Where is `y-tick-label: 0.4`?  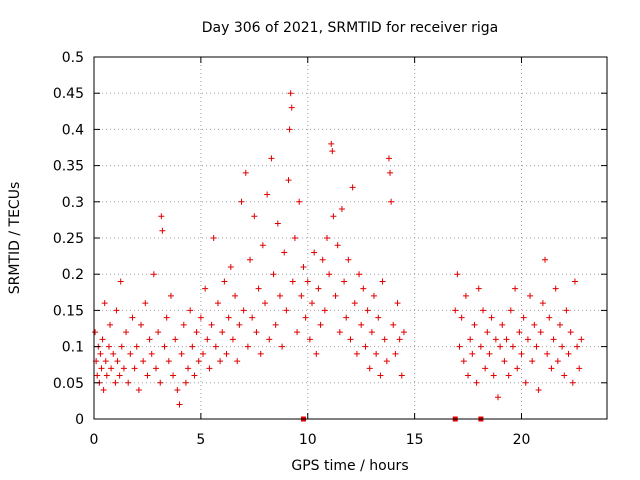 y-tick-label: 0.4 is located at coordinates (73, 130).